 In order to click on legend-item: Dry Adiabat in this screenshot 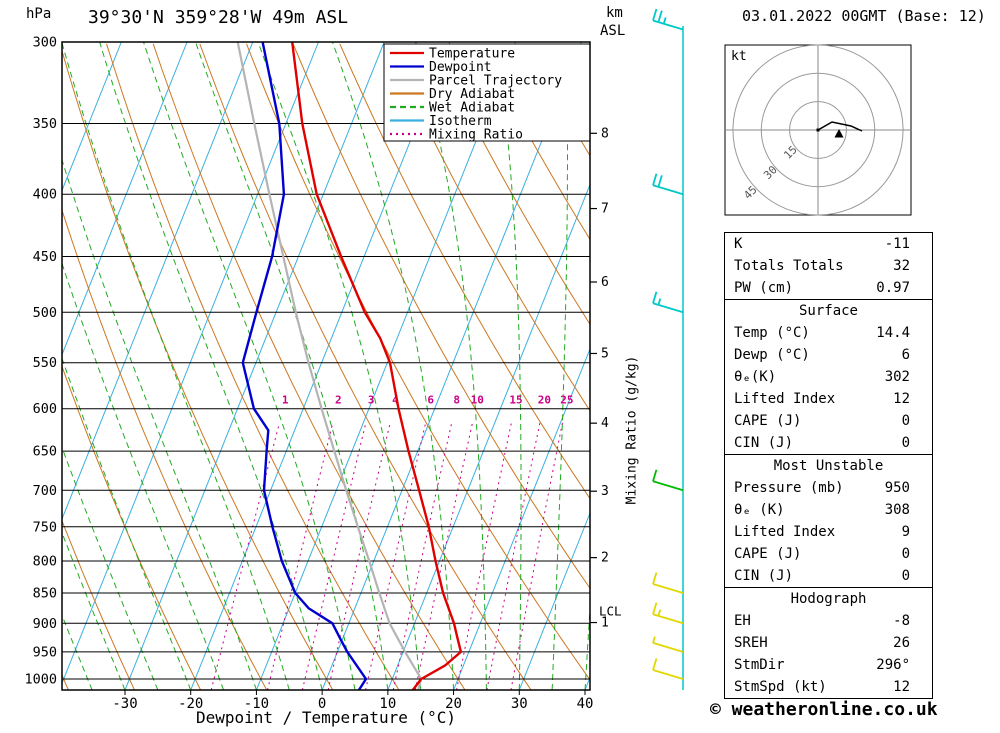, I will do `click(452, 94)`.